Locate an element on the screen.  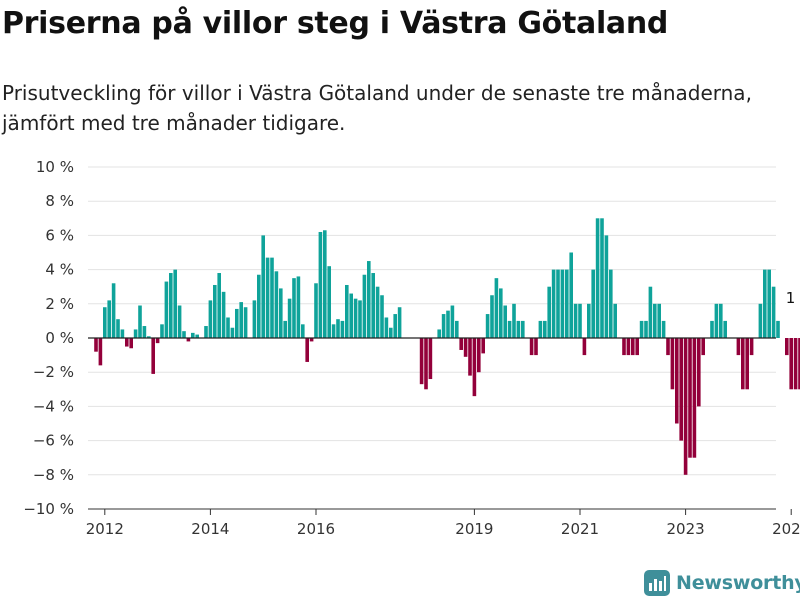
x-tick-label: 2023 is located at coordinates (686, 529).